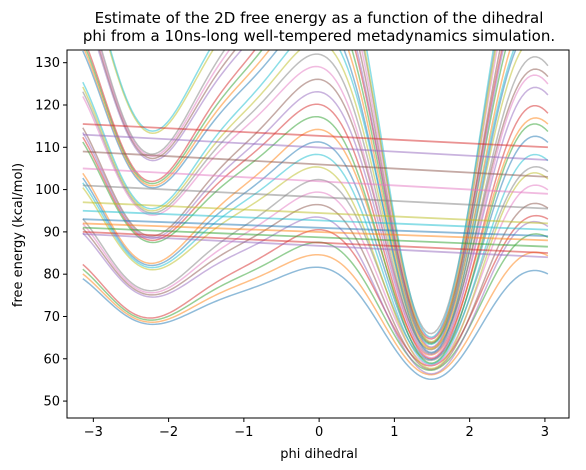  What do you see at coordinates (47, 105) in the screenshot?
I see `y-tick-label: 120` at bounding box center [47, 105].